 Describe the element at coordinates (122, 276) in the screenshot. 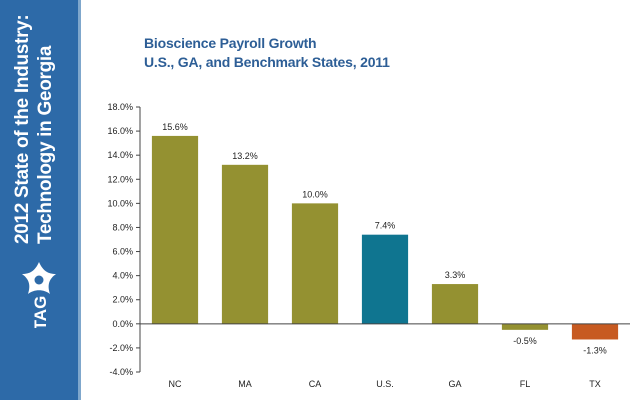

I see `y-tick-label: 4.0%` at that location.